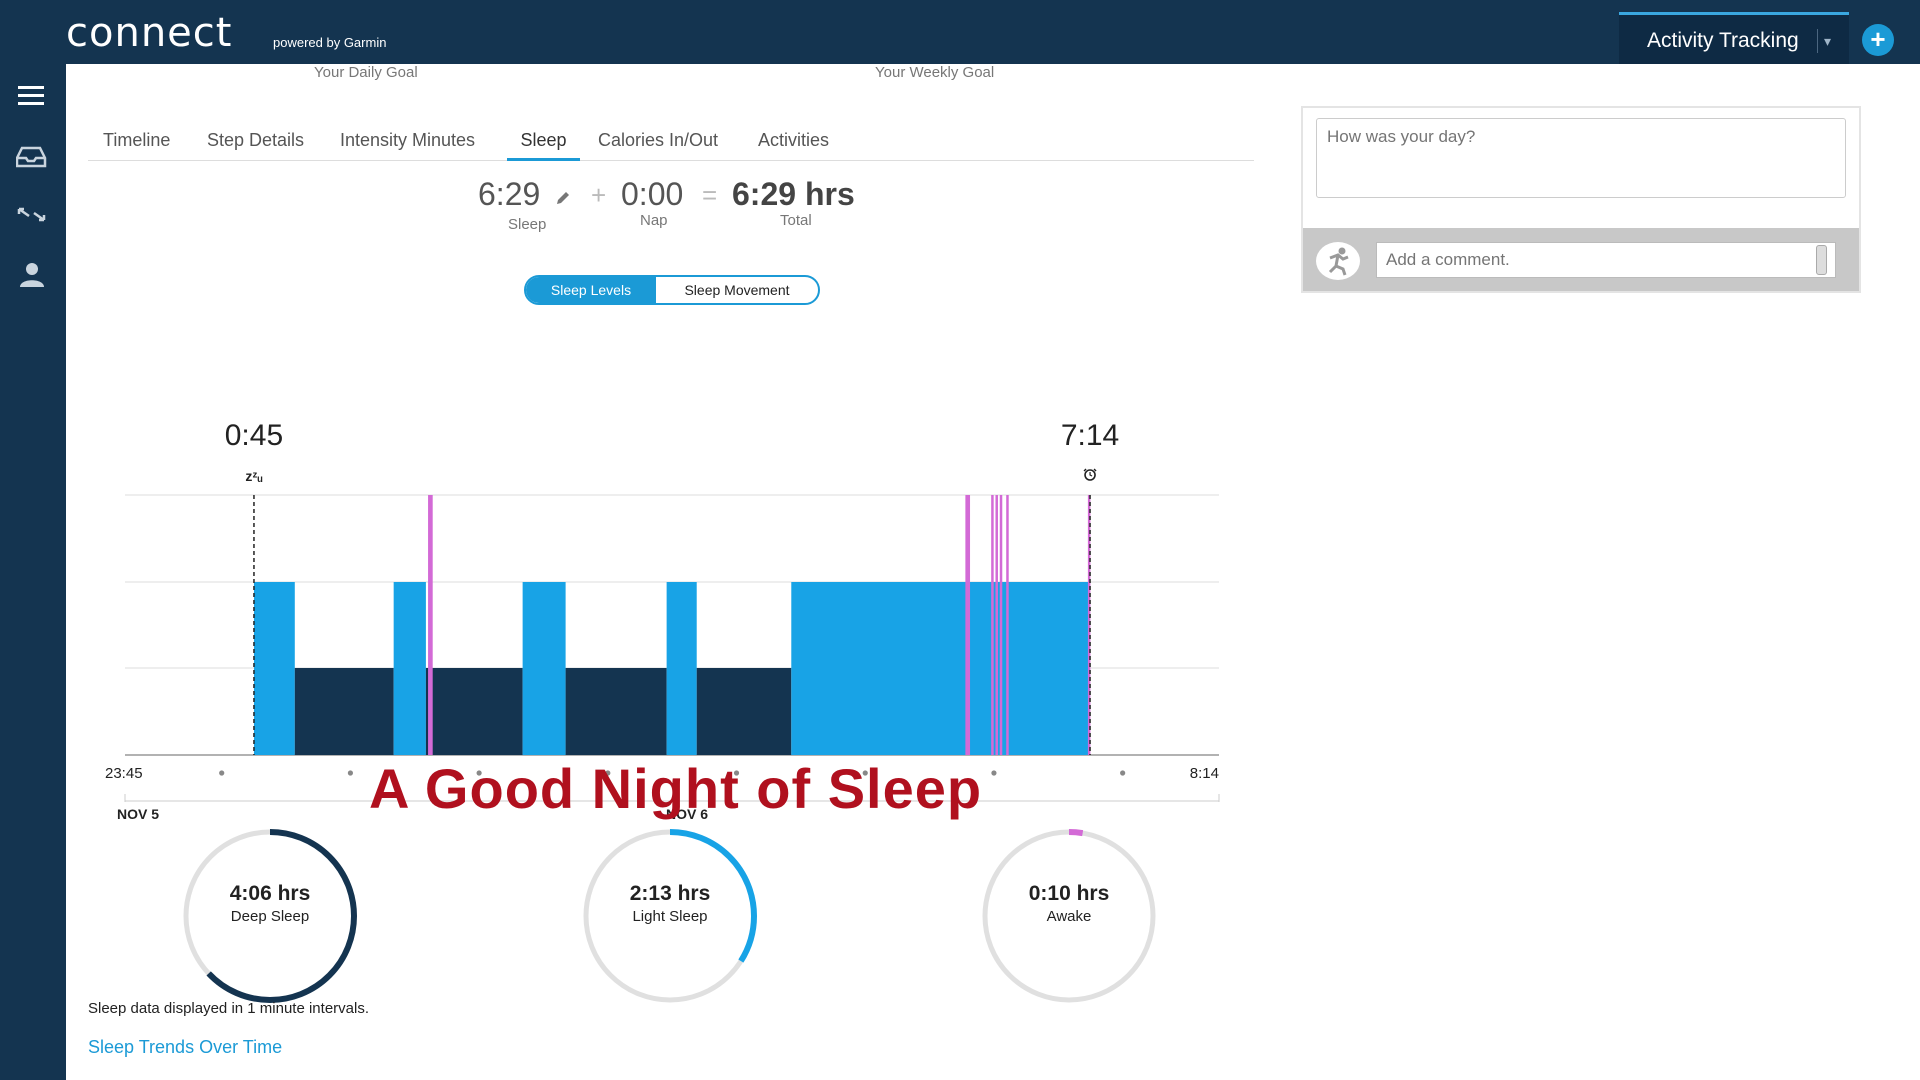 The height and width of the screenshot is (1080, 1920). Describe the element at coordinates (254, 435) in the screenshot. I see `sleep-start-time: 0:45` at that location.